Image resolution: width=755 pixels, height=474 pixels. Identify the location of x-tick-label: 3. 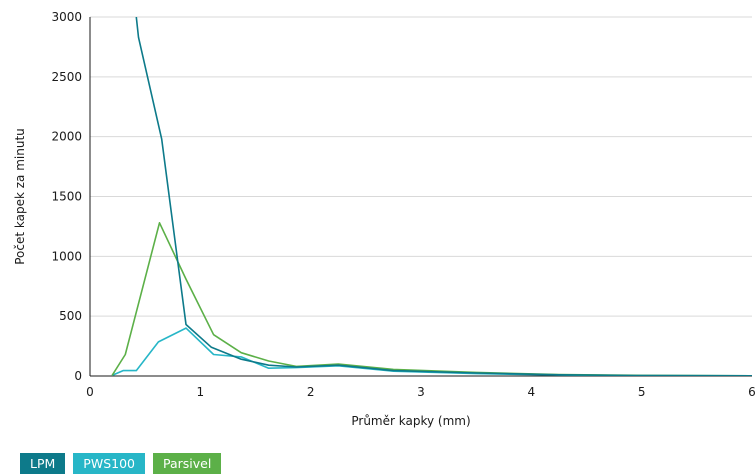
(421, 392).